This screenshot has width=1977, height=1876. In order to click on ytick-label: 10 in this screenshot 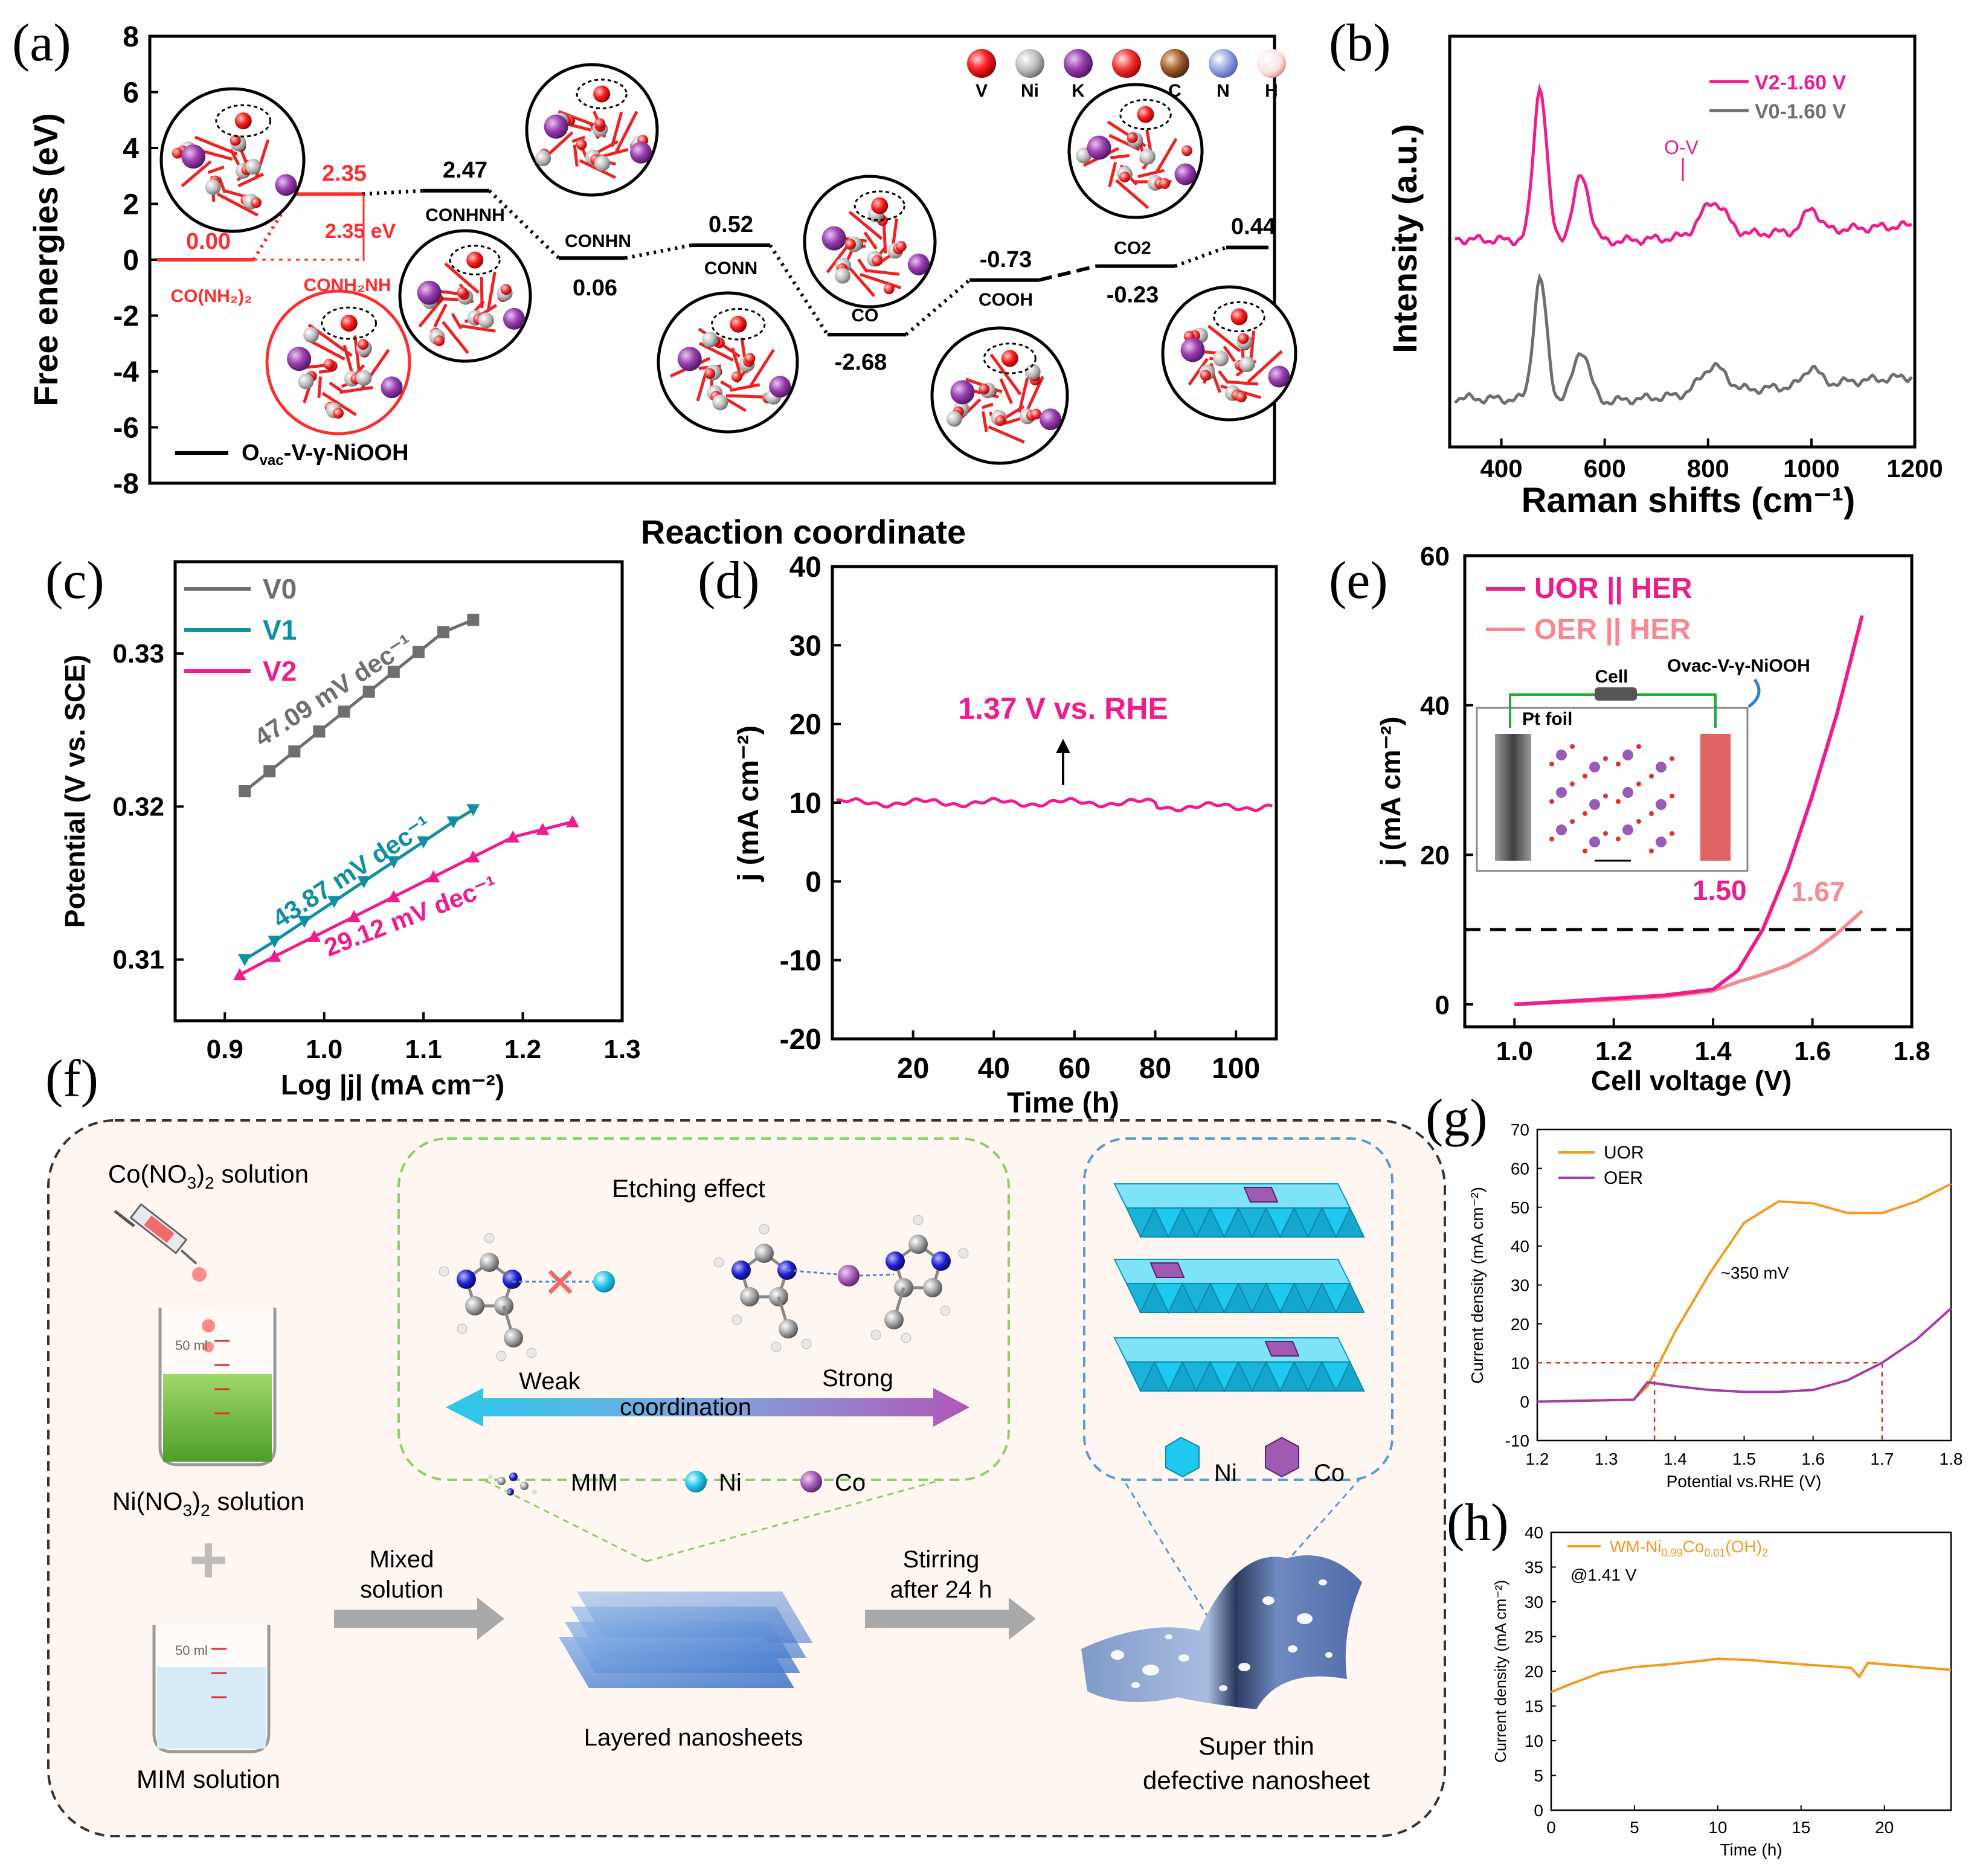, I will do `click(1534, 1741)`.